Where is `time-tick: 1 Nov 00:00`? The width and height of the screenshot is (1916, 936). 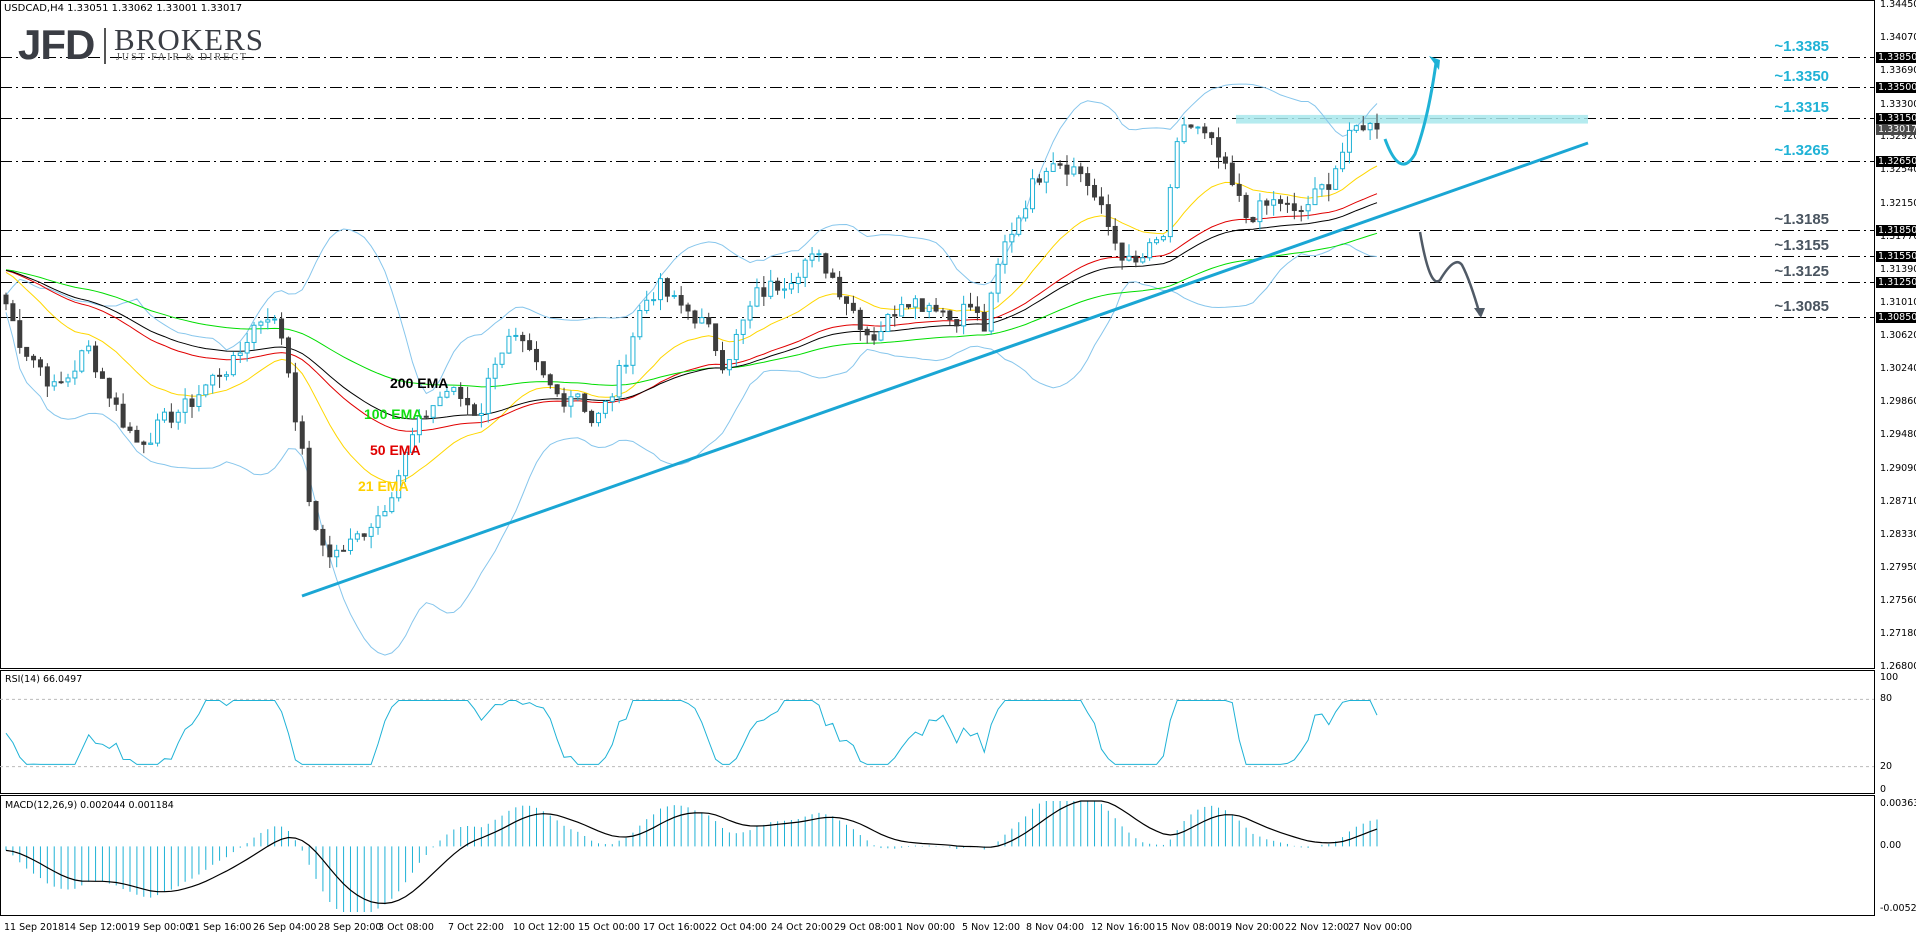 time-tick: 1 Nov 00:00 is located at coordinates (926, 927).